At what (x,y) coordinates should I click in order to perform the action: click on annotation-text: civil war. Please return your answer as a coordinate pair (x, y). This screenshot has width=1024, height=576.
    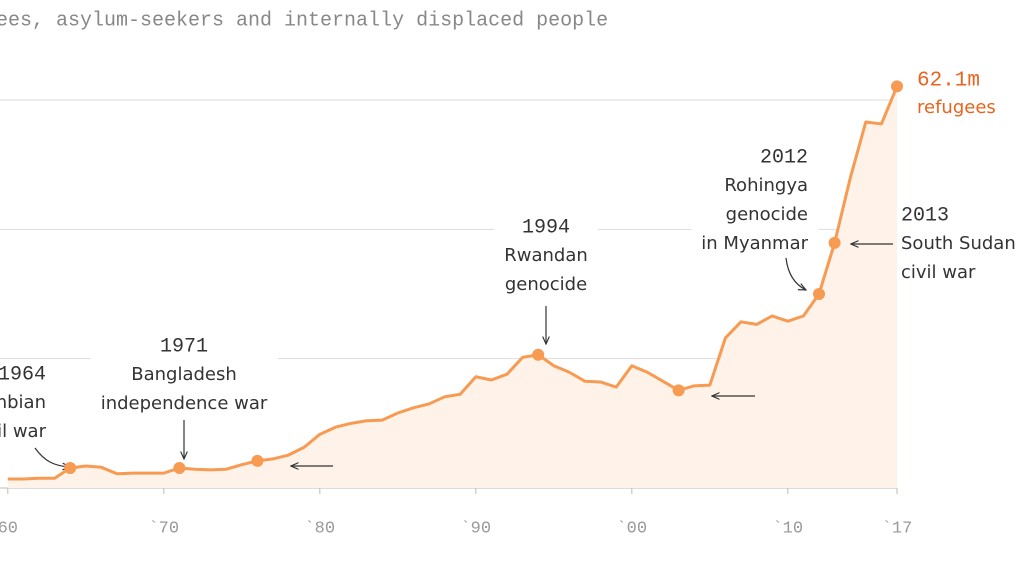
    Looking at the image, I should click on (938, 272).